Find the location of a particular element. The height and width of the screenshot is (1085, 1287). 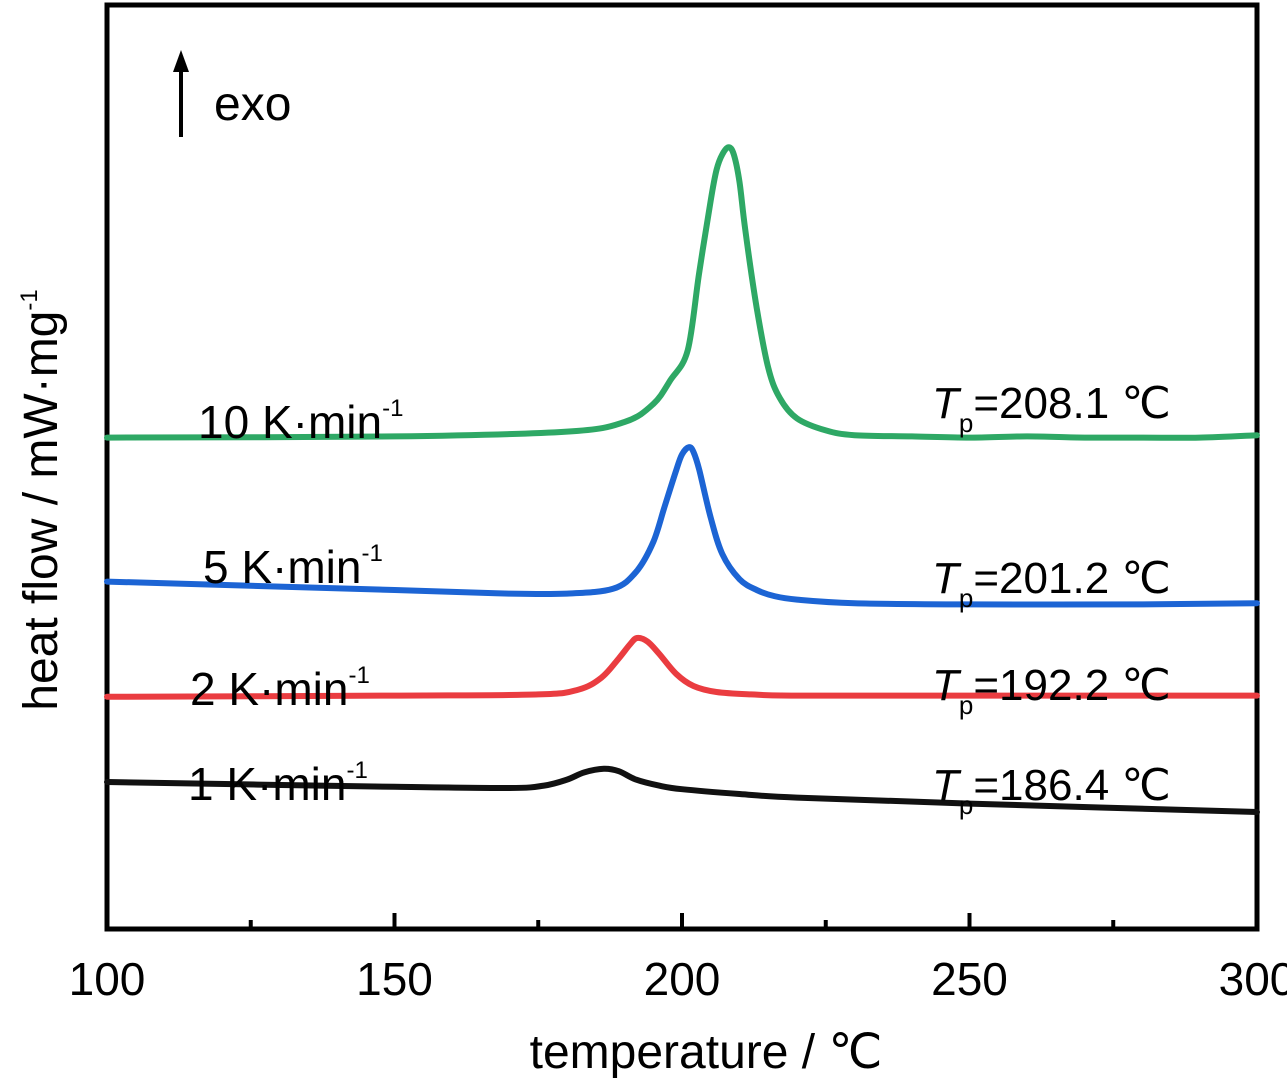

peak-value: =208.1 ℃ is located at coordinates (1071, 403).